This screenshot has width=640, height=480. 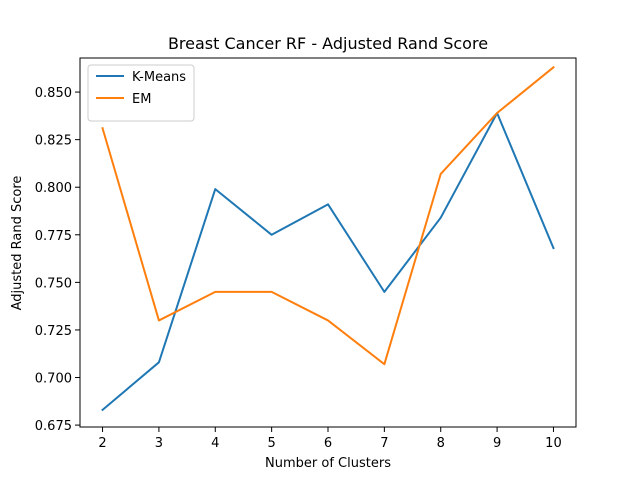 What do you see at coordinates (53, 236) in the screenshot?
I see `y-tick-label: 0.775` at bounding box center [53, 236].